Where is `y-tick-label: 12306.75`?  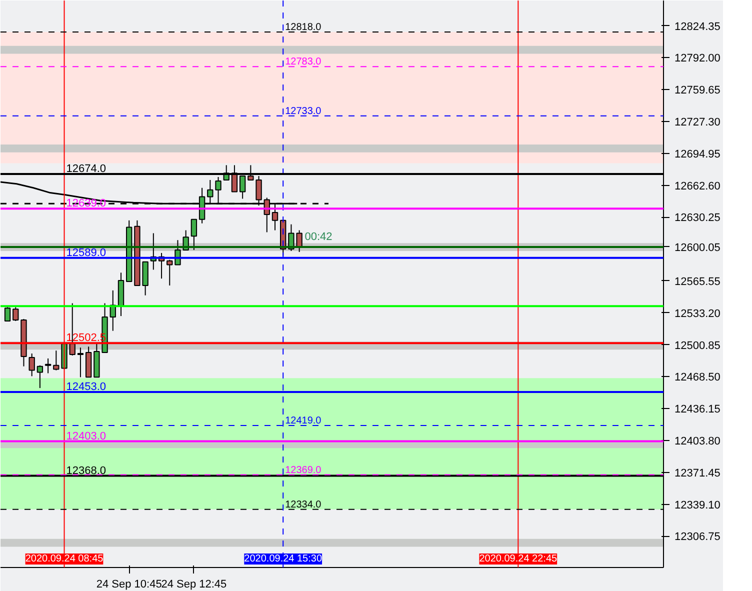
y-tick-label: 12306.75 is located at coordinates (697, 537).